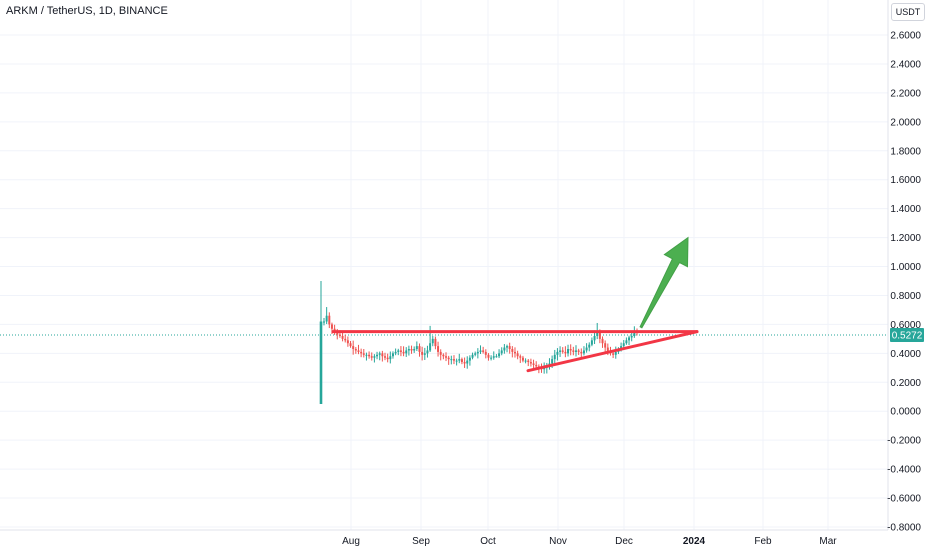  I want to click on time-axis: Aug Sep Oct Nov Dec 2024 Feb Mar, so click(589, 541).